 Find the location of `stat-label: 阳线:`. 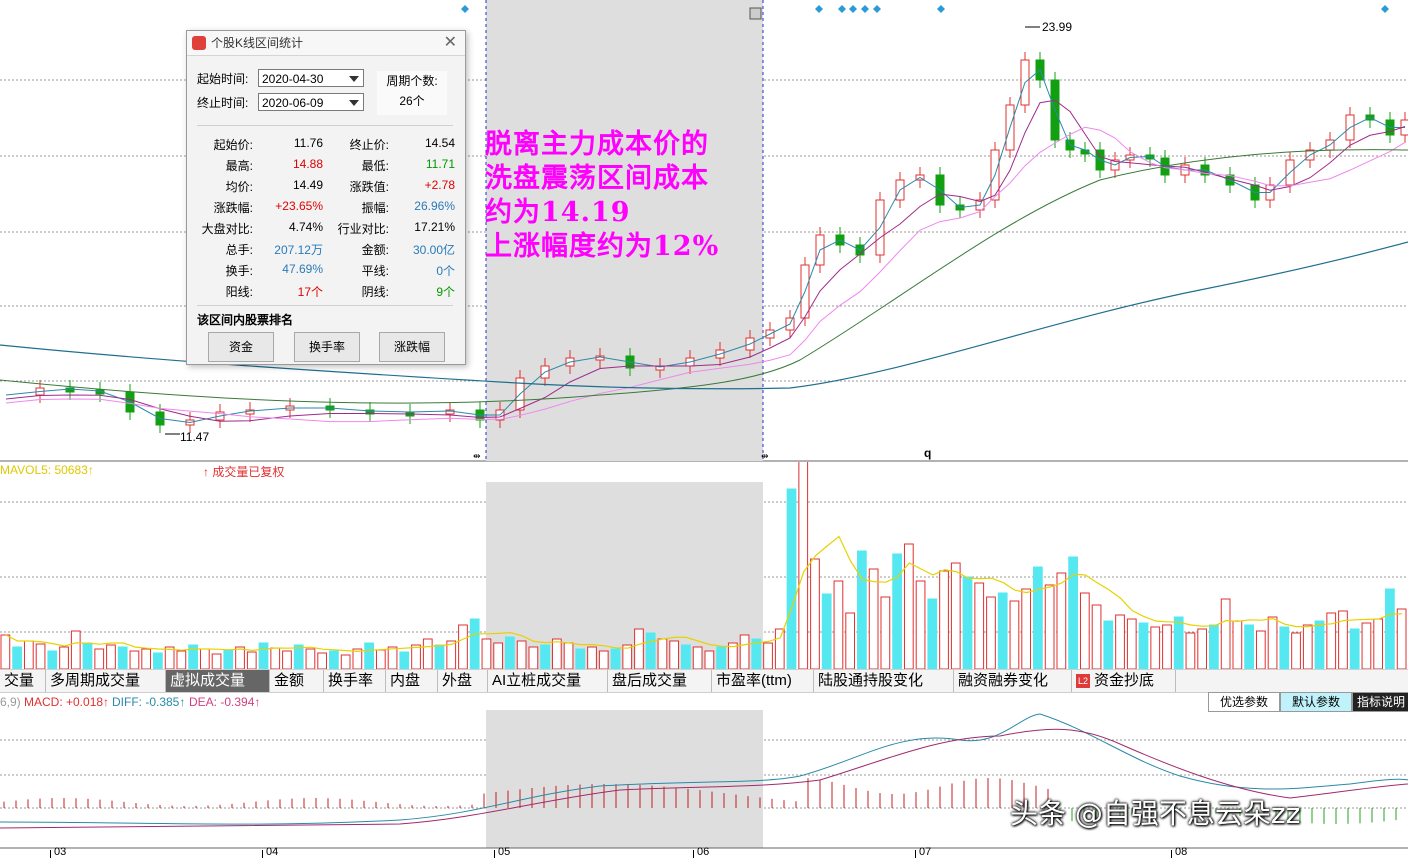

stat-label: 阳线: is located at coordinates (239, 292).